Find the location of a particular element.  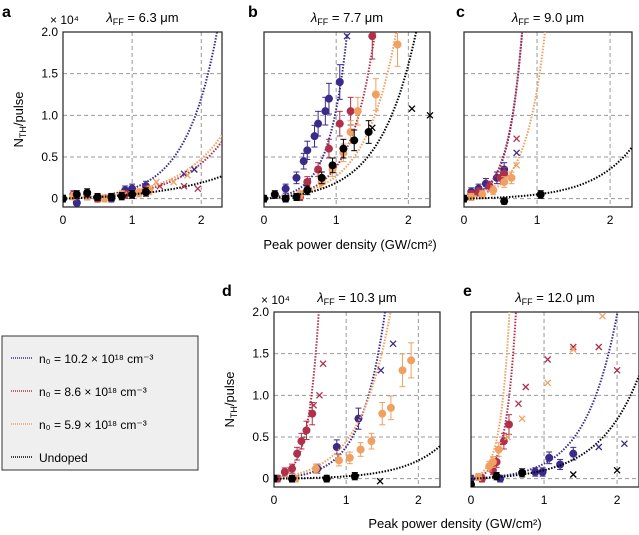

legend-item-undoped: Undoped is located at coordinates (49, 458).